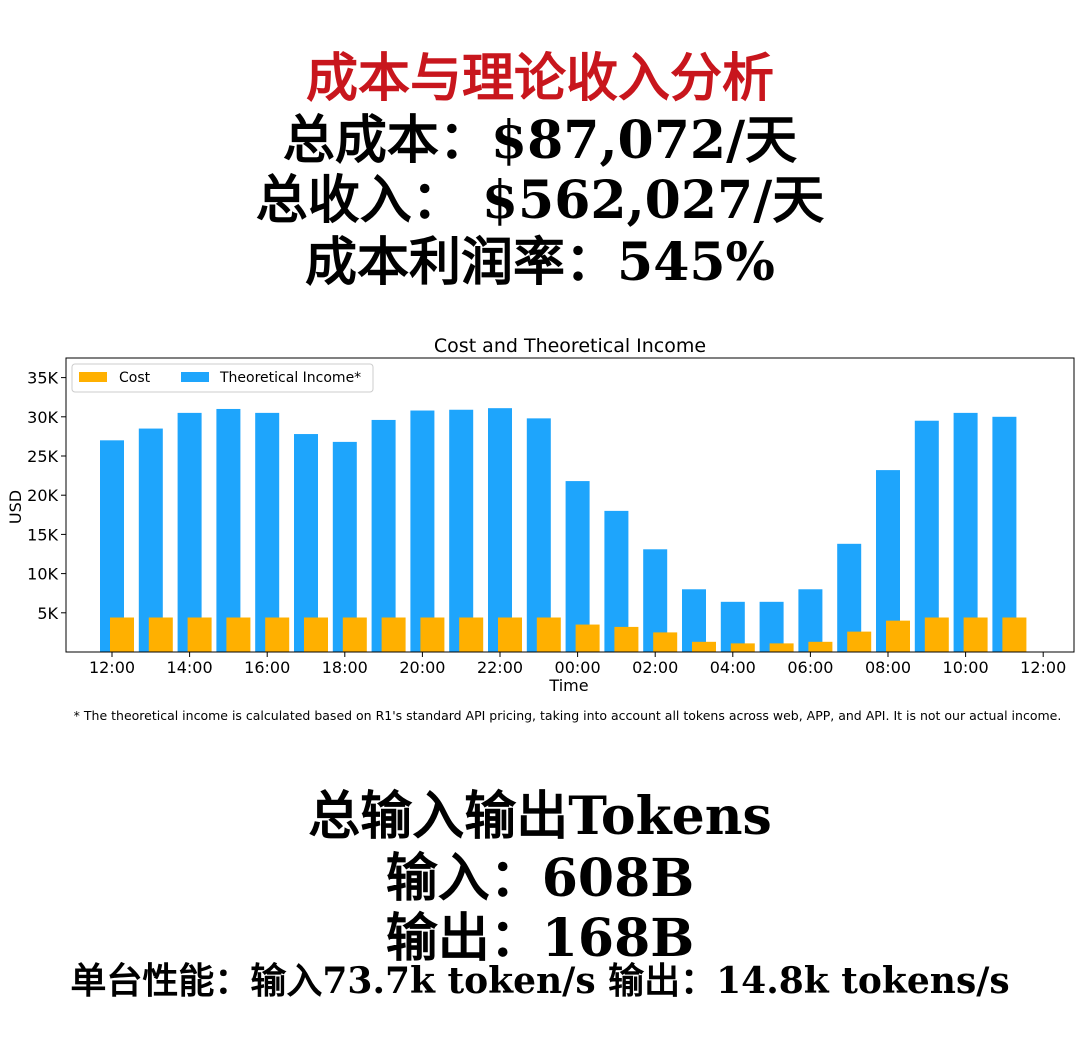 The width and height of the screenshot is (1080, 1038). Describe the element at coordinates (743, 647) in the screenshot. I see `bar-cost-04:00` at that location.